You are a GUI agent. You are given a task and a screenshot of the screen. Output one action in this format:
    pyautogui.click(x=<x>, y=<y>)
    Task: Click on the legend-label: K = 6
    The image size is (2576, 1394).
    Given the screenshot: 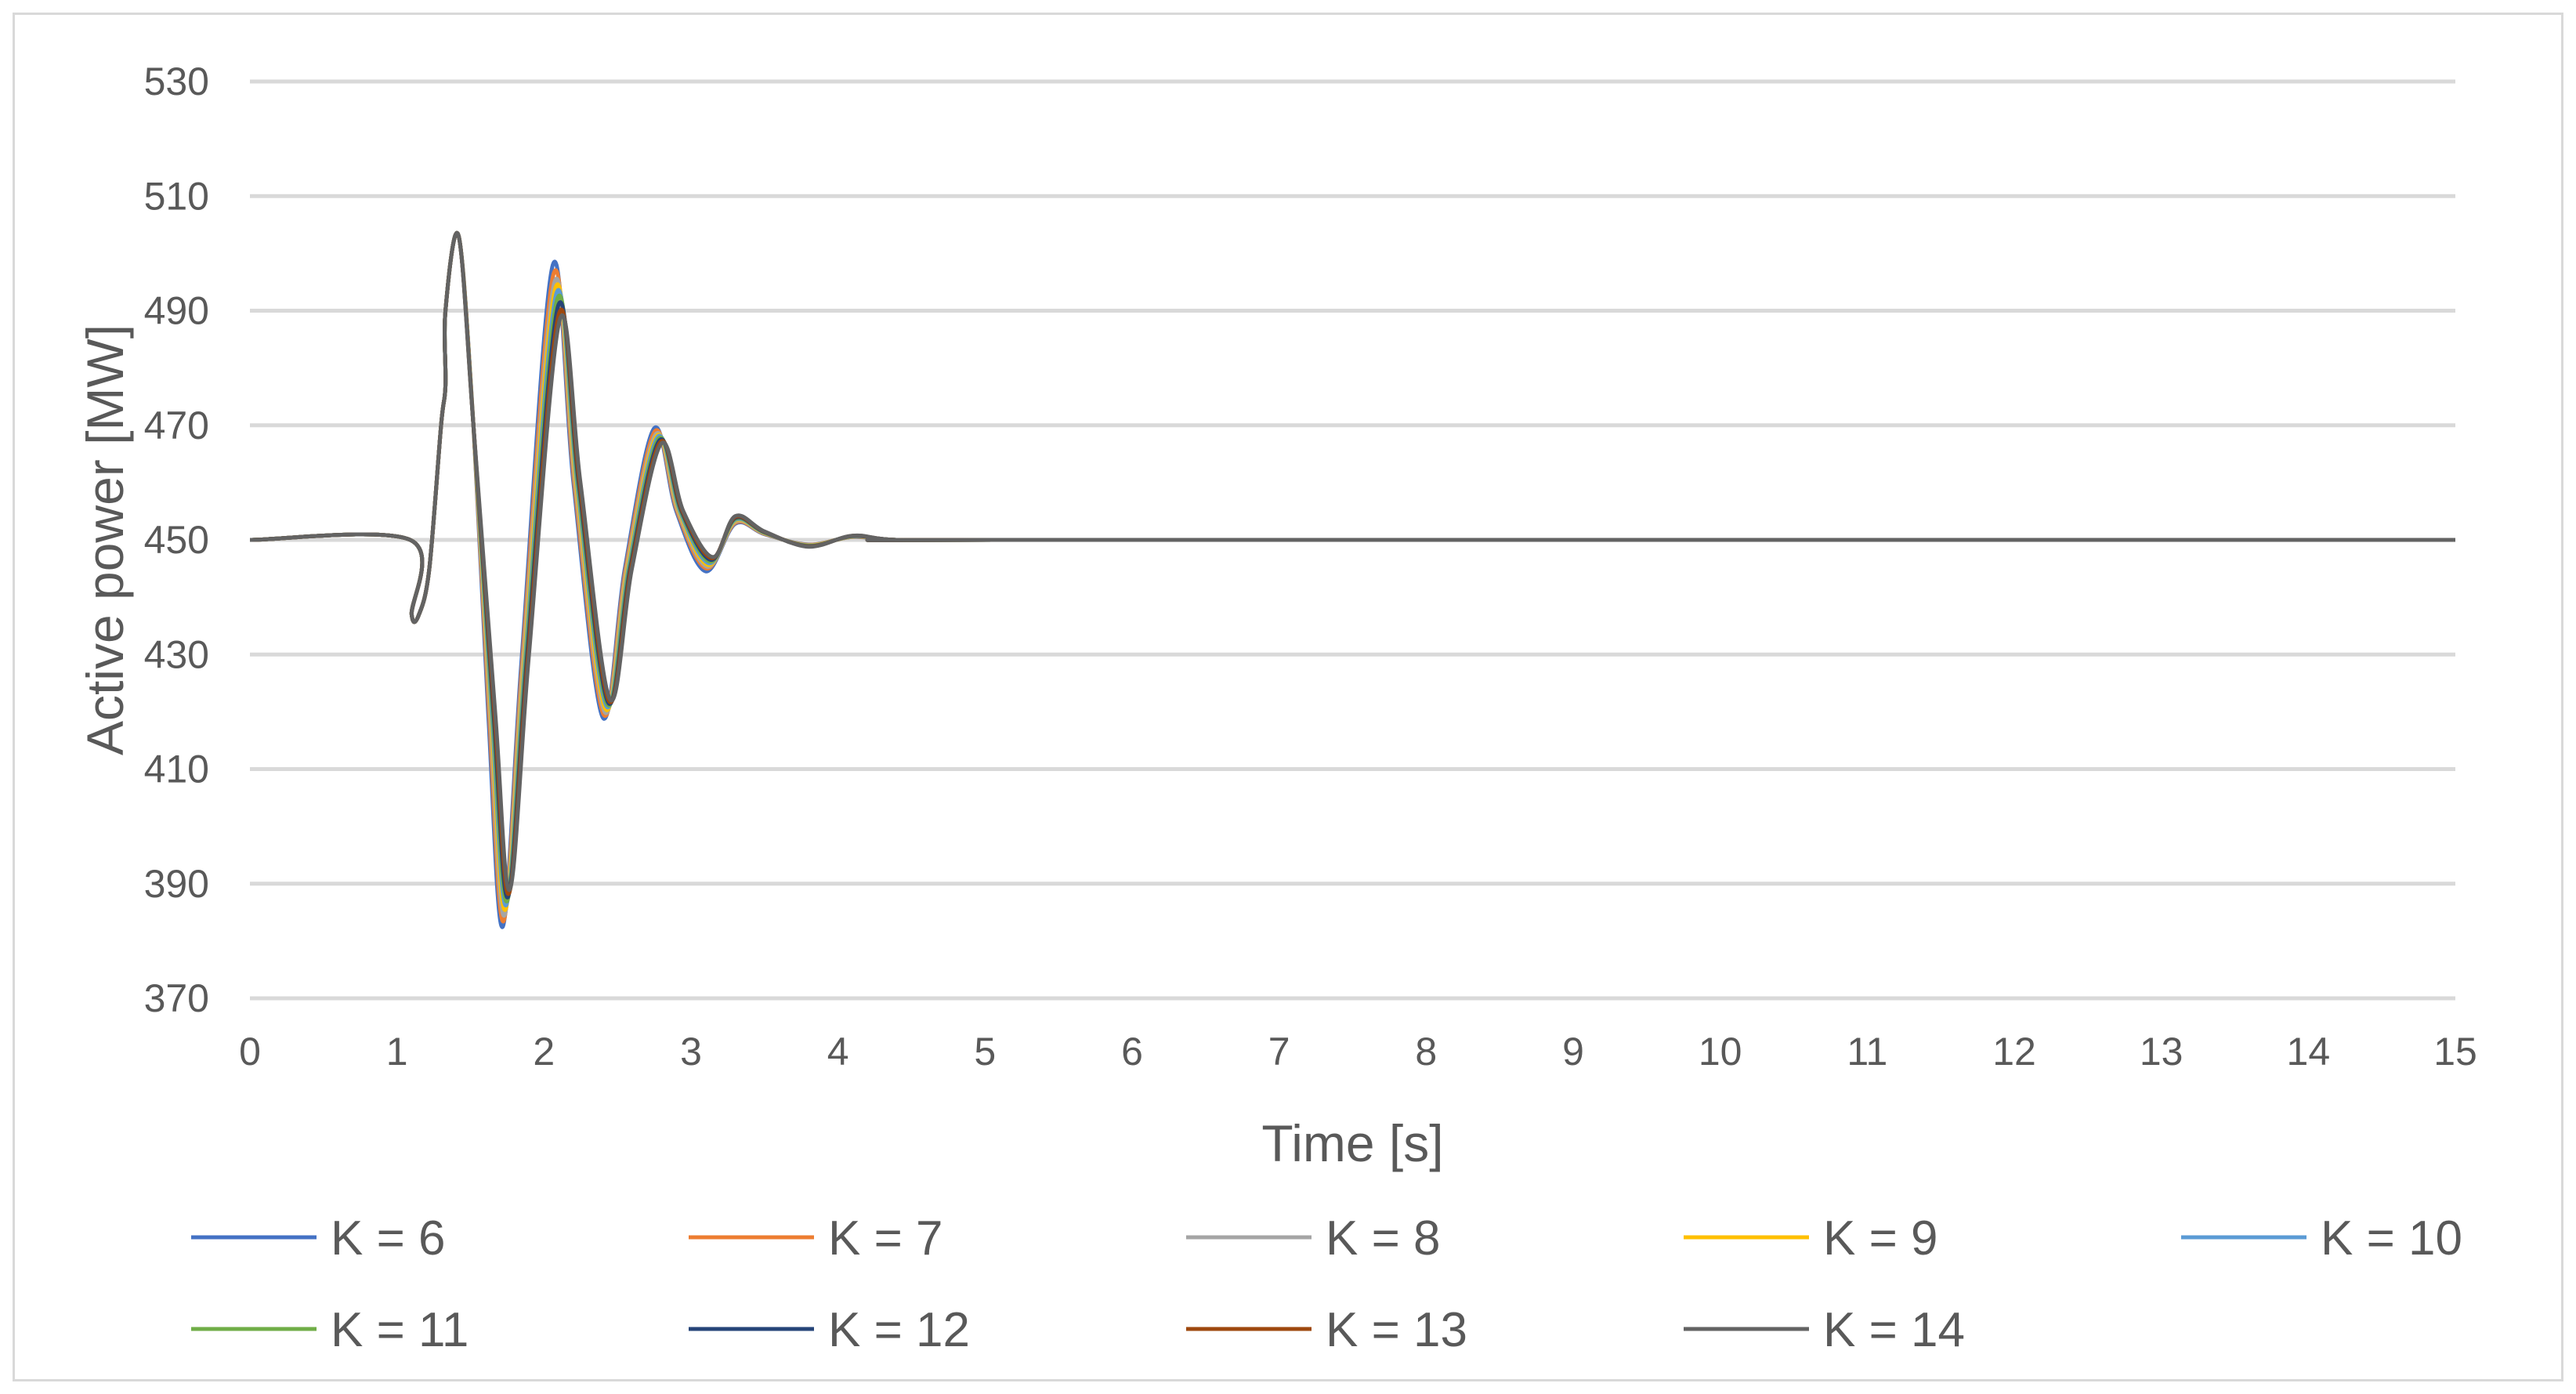 What is the action you would take?
    pyautogui.click(x=388, y=1238)
    